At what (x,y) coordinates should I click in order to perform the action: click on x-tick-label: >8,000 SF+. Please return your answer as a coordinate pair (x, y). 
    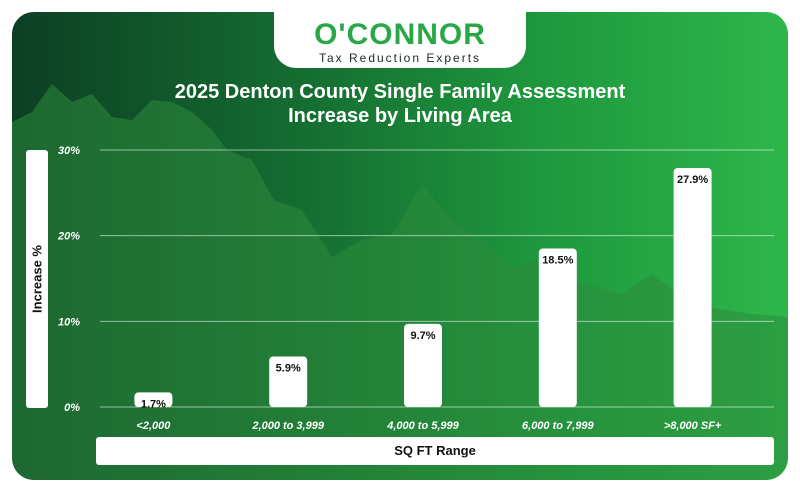
    Looking at the image, I should click on (693, 426).